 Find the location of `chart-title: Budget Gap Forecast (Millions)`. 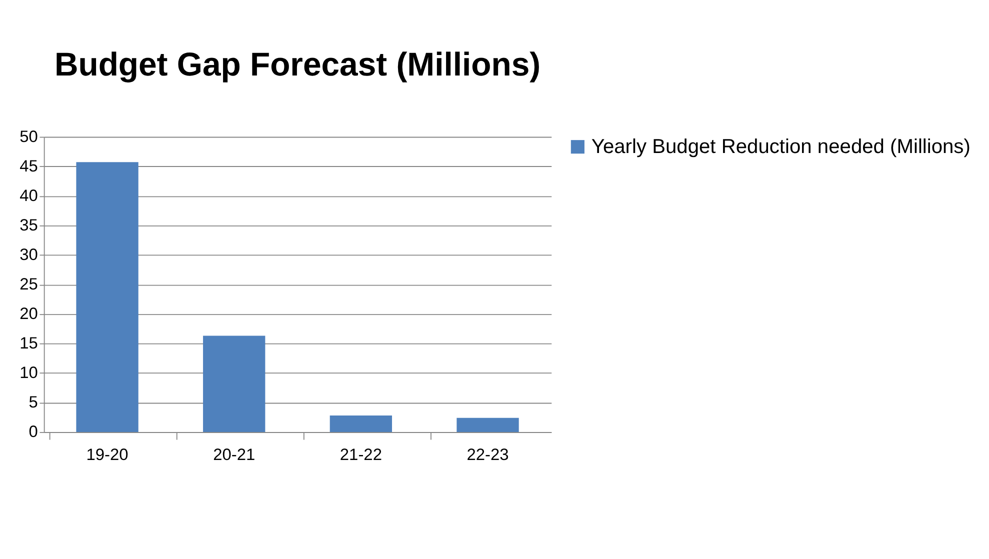

chart-title: Budget Gap Forecast (Millions) is located at coordinates (297, 64).